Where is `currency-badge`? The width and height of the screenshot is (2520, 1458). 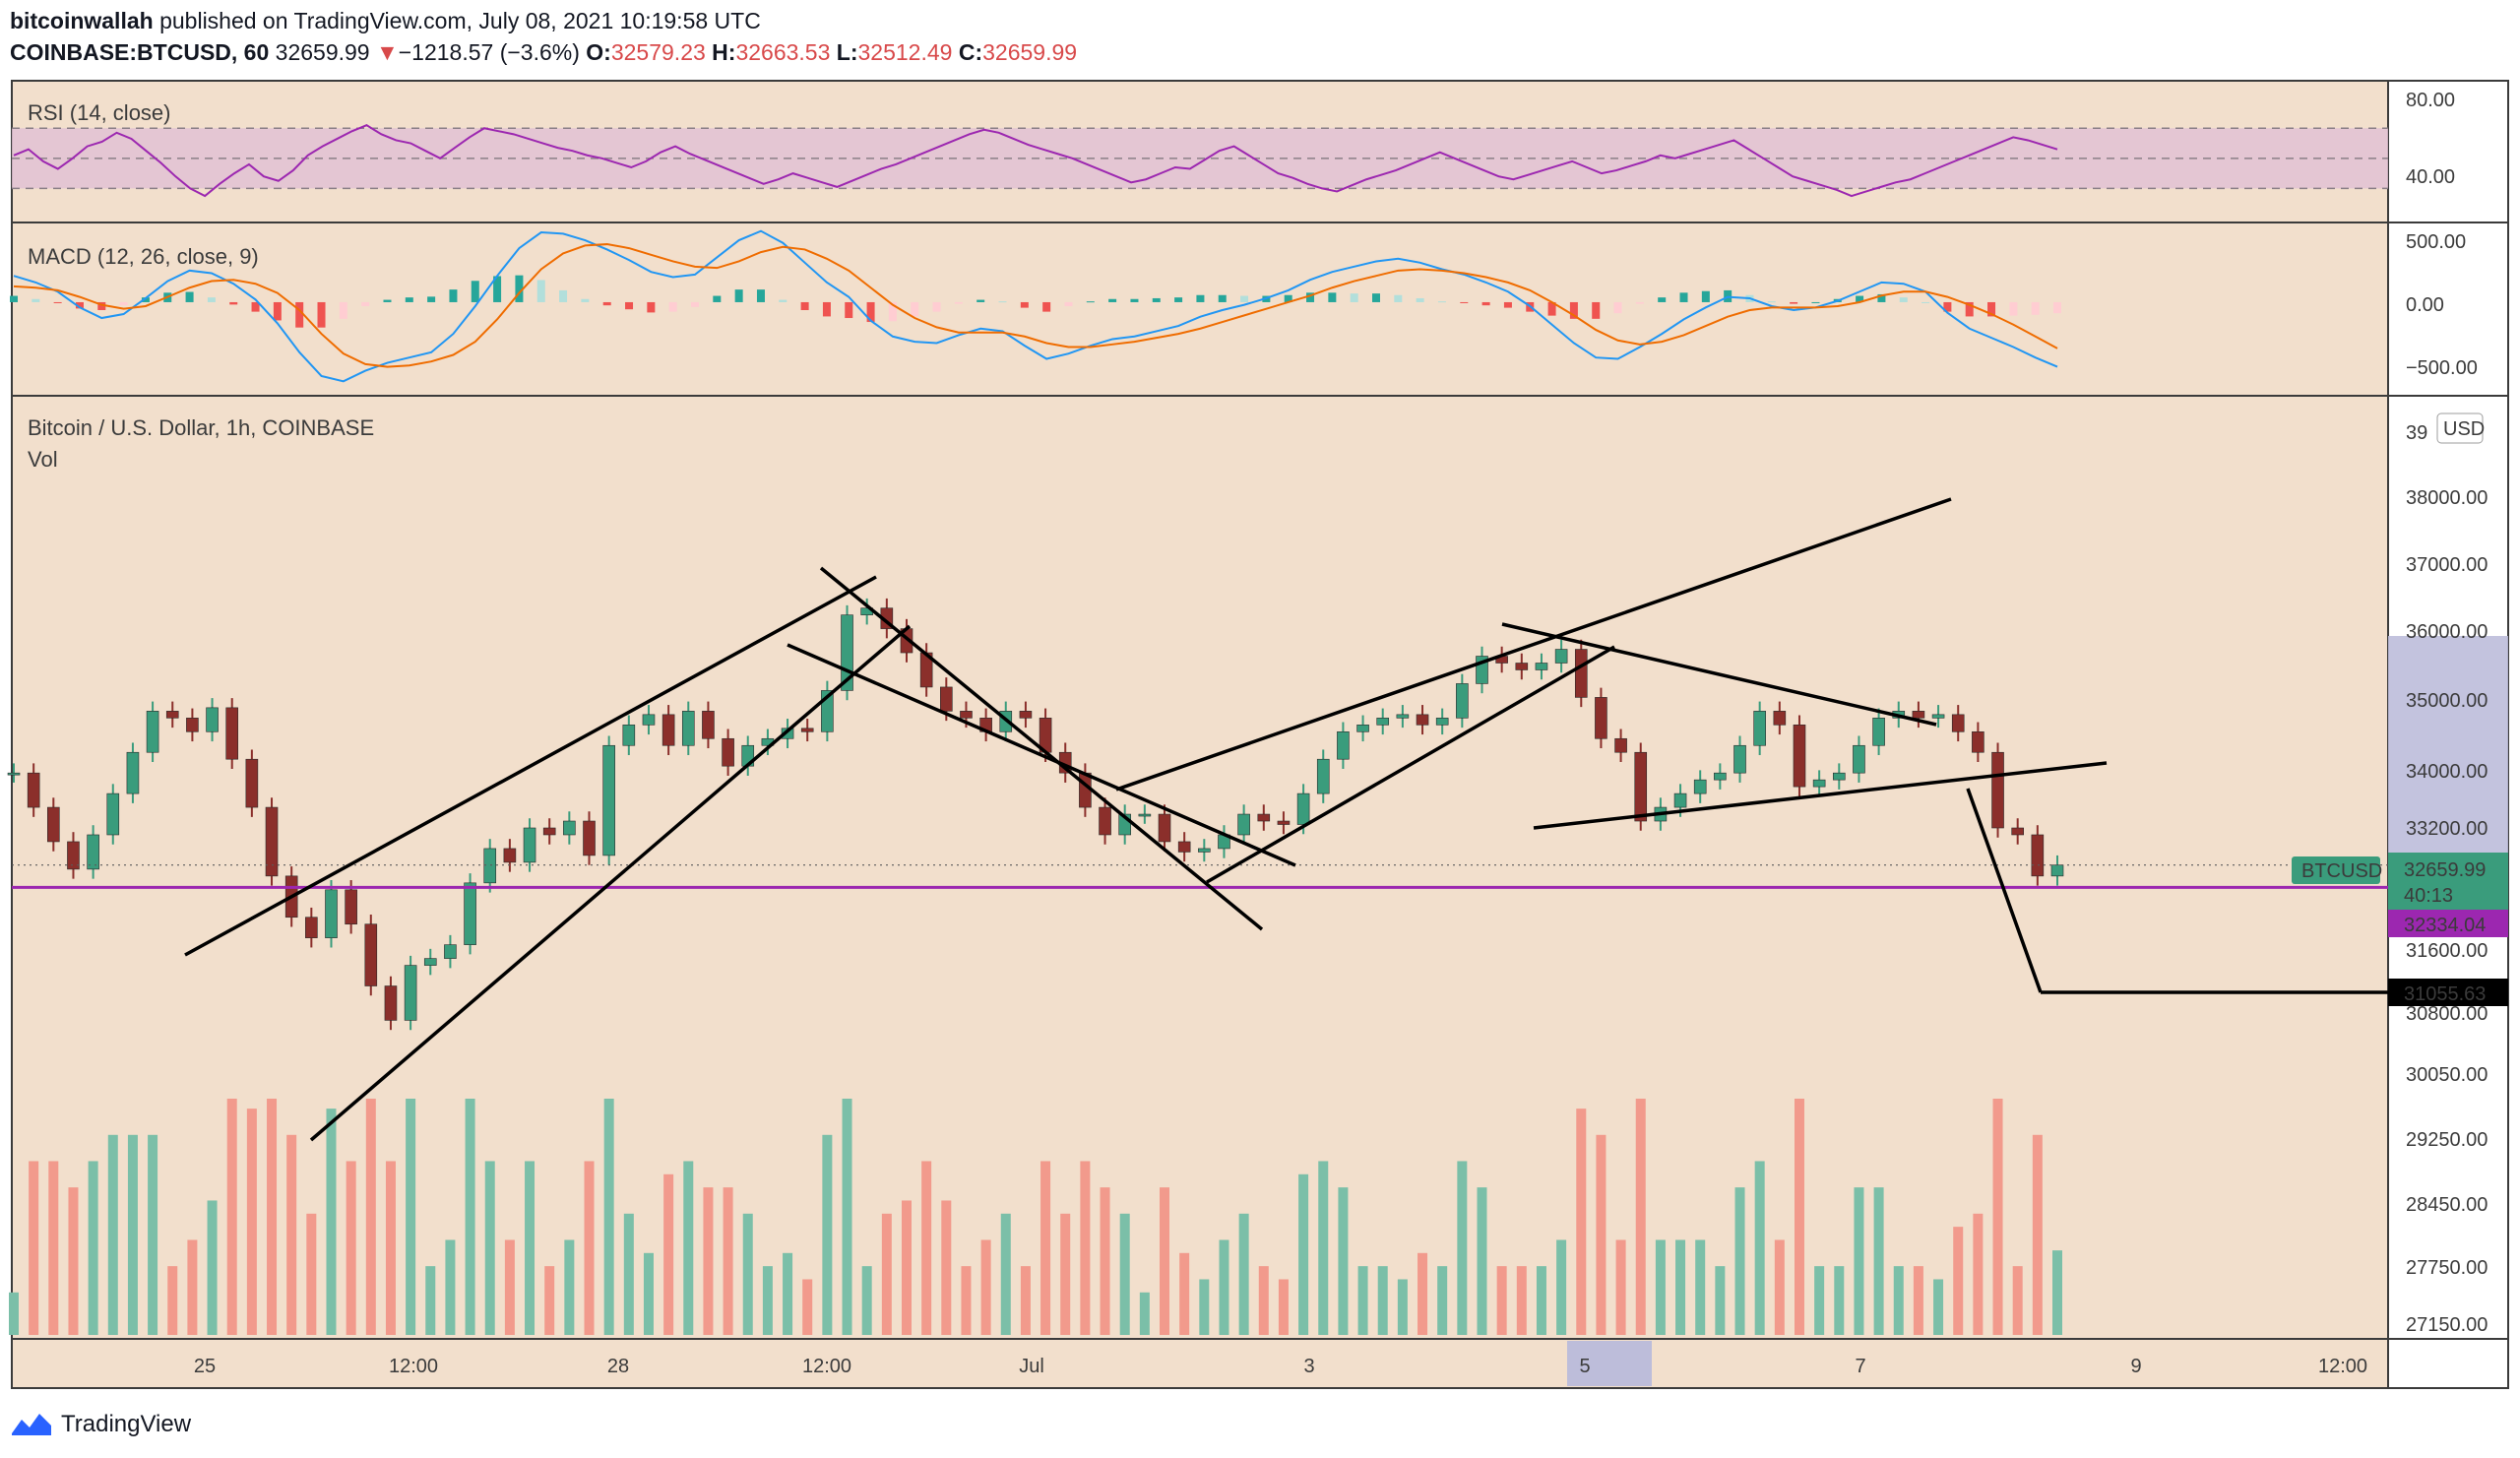
currency-badge is located at coordinates (2460, 428).